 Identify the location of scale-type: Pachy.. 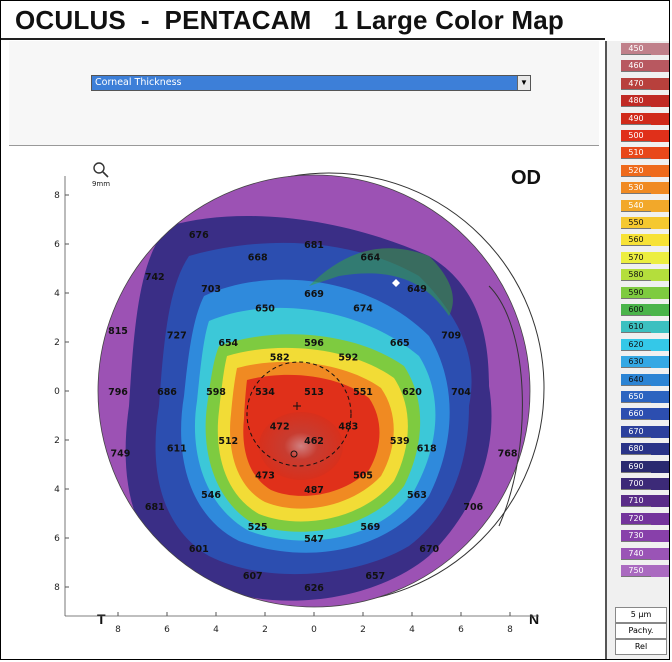
(641, 631).